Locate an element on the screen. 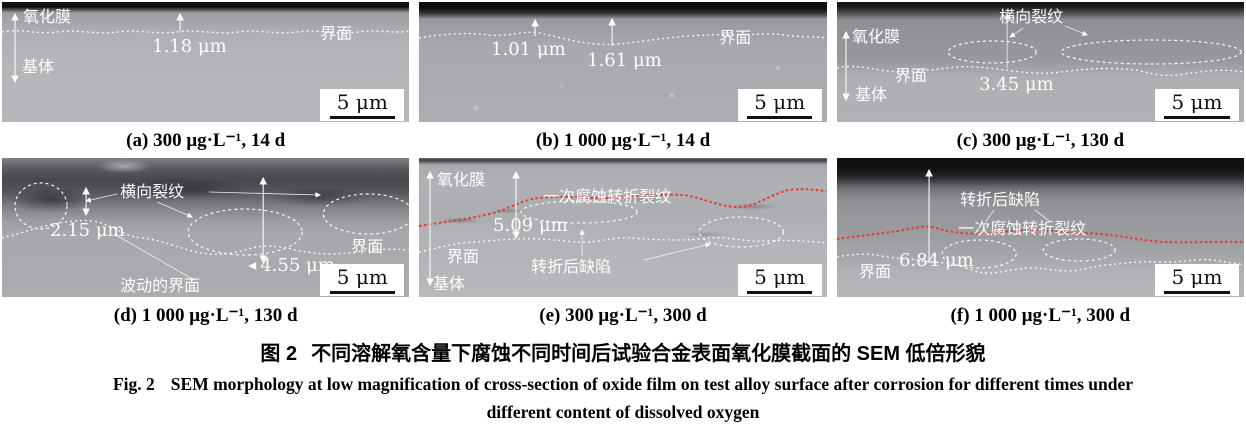  measurement-label: 3.45 μm is located at coordinates (1016, 84).